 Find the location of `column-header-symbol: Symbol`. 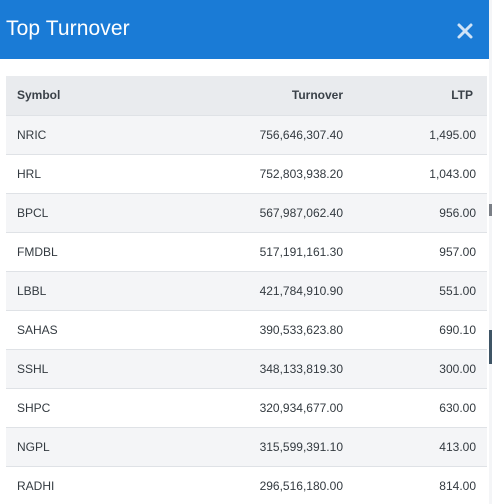

column-header-symbol: Symbol is located at coordinates (39, 95).